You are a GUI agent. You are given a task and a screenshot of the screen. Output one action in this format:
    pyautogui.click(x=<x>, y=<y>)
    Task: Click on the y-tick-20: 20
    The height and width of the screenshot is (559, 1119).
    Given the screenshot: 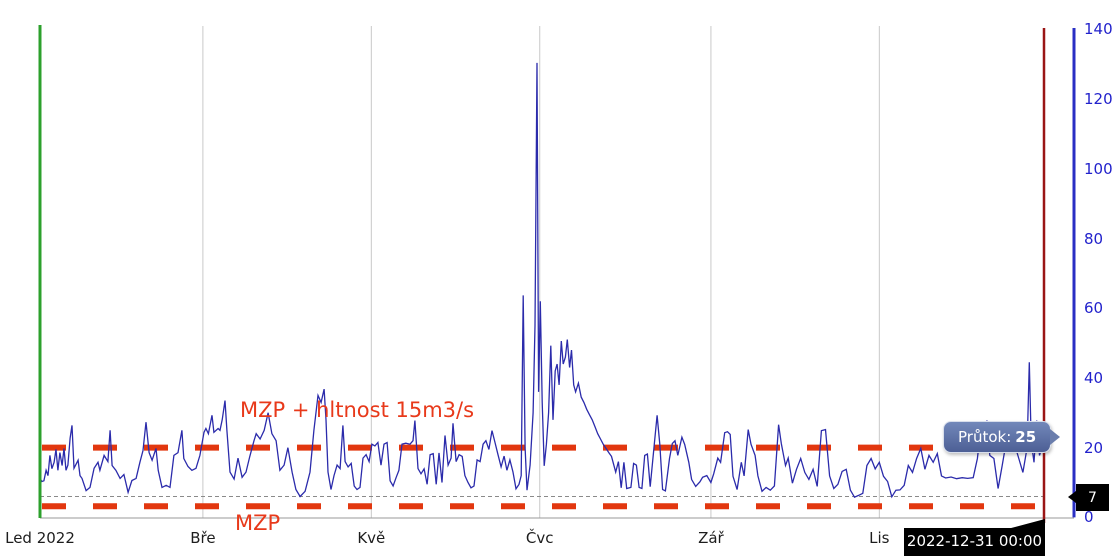 What is the action you would take?
    pyautogui.click(x=1094, y=447)
    